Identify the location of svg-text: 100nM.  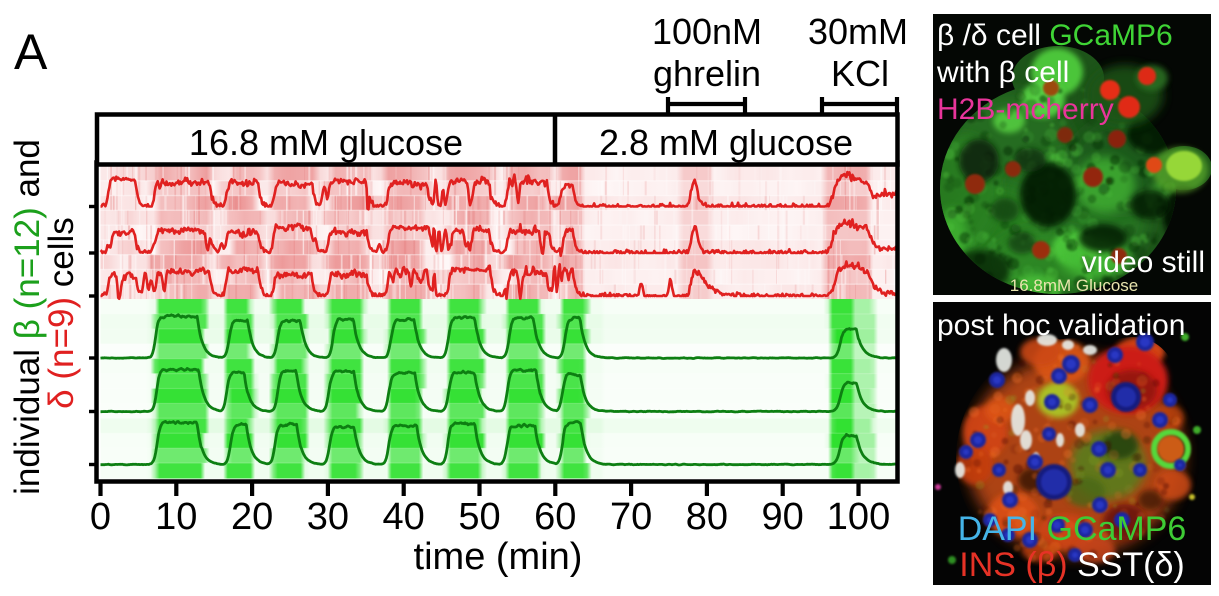
(707, 31).